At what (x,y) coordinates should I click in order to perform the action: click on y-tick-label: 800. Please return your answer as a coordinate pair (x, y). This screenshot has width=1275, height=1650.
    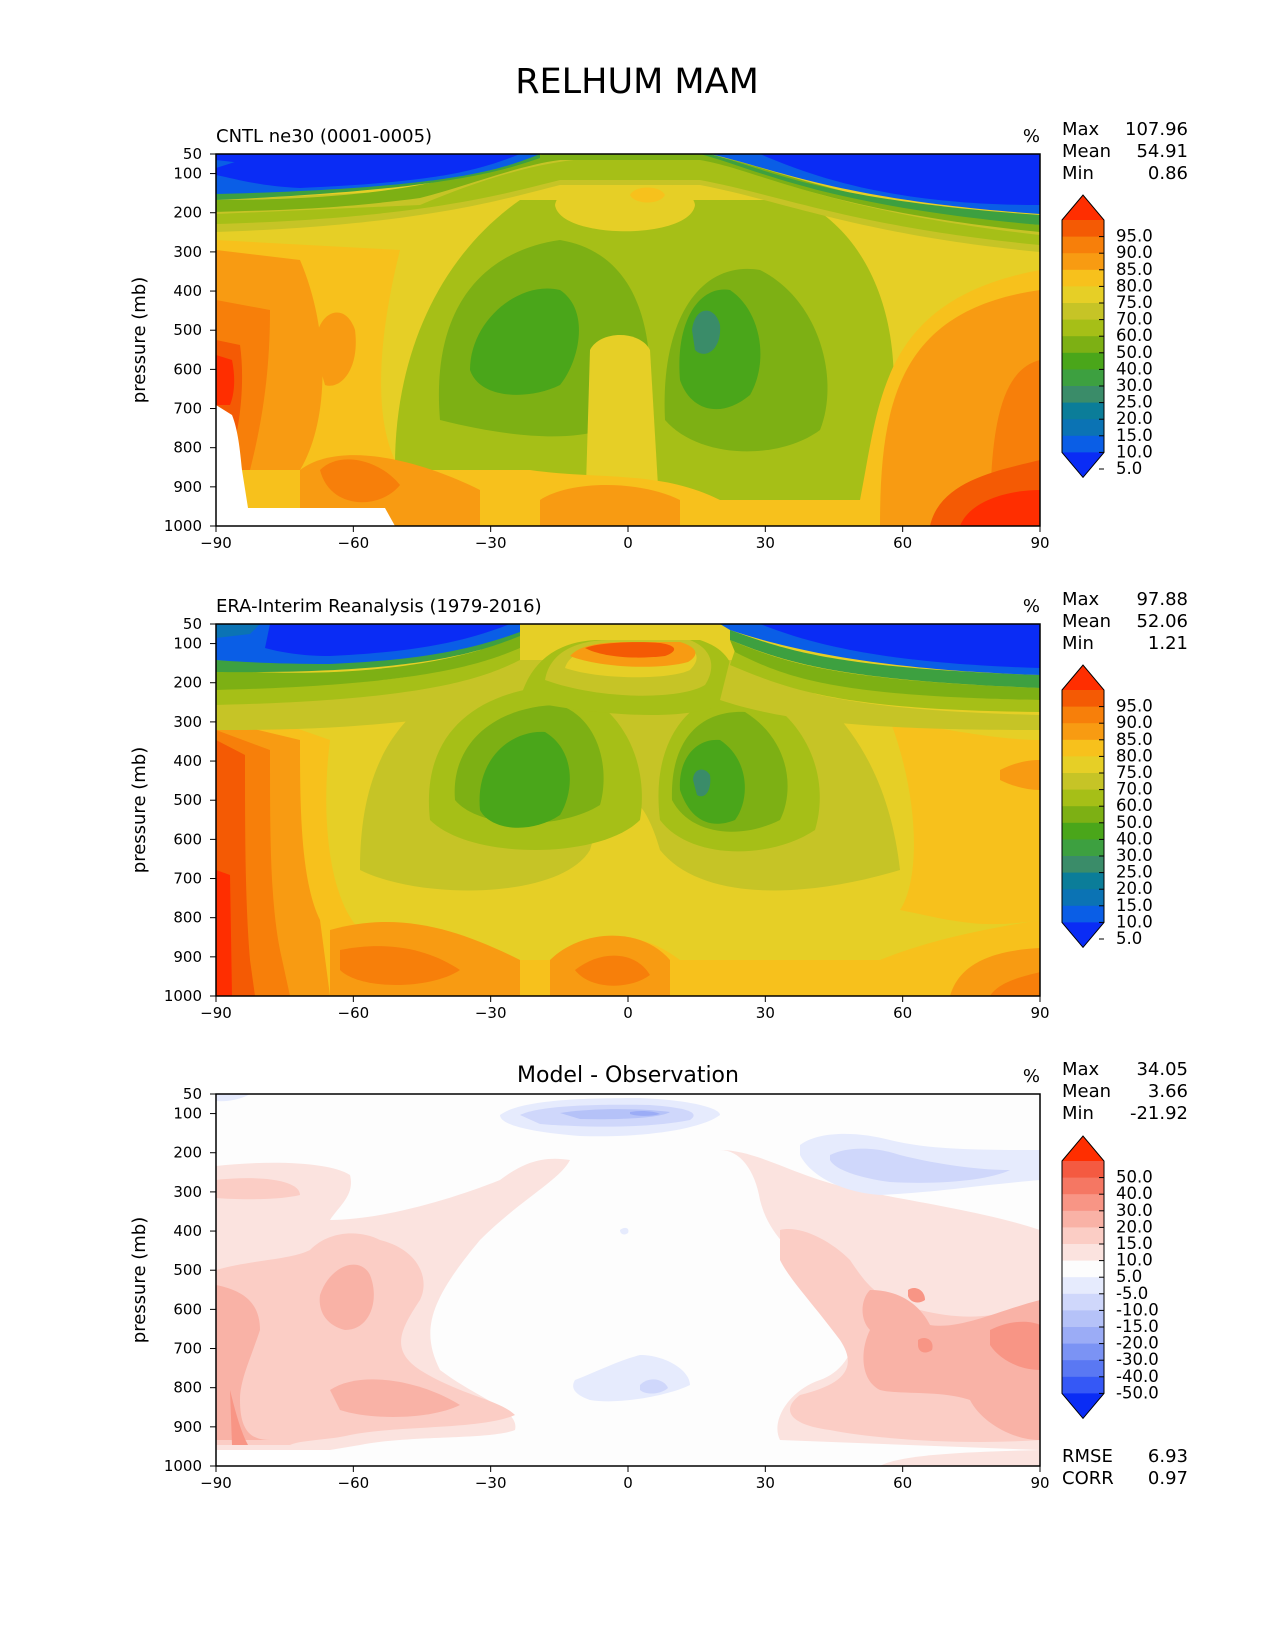
    Looking at the image, I should click on (187, 1388).